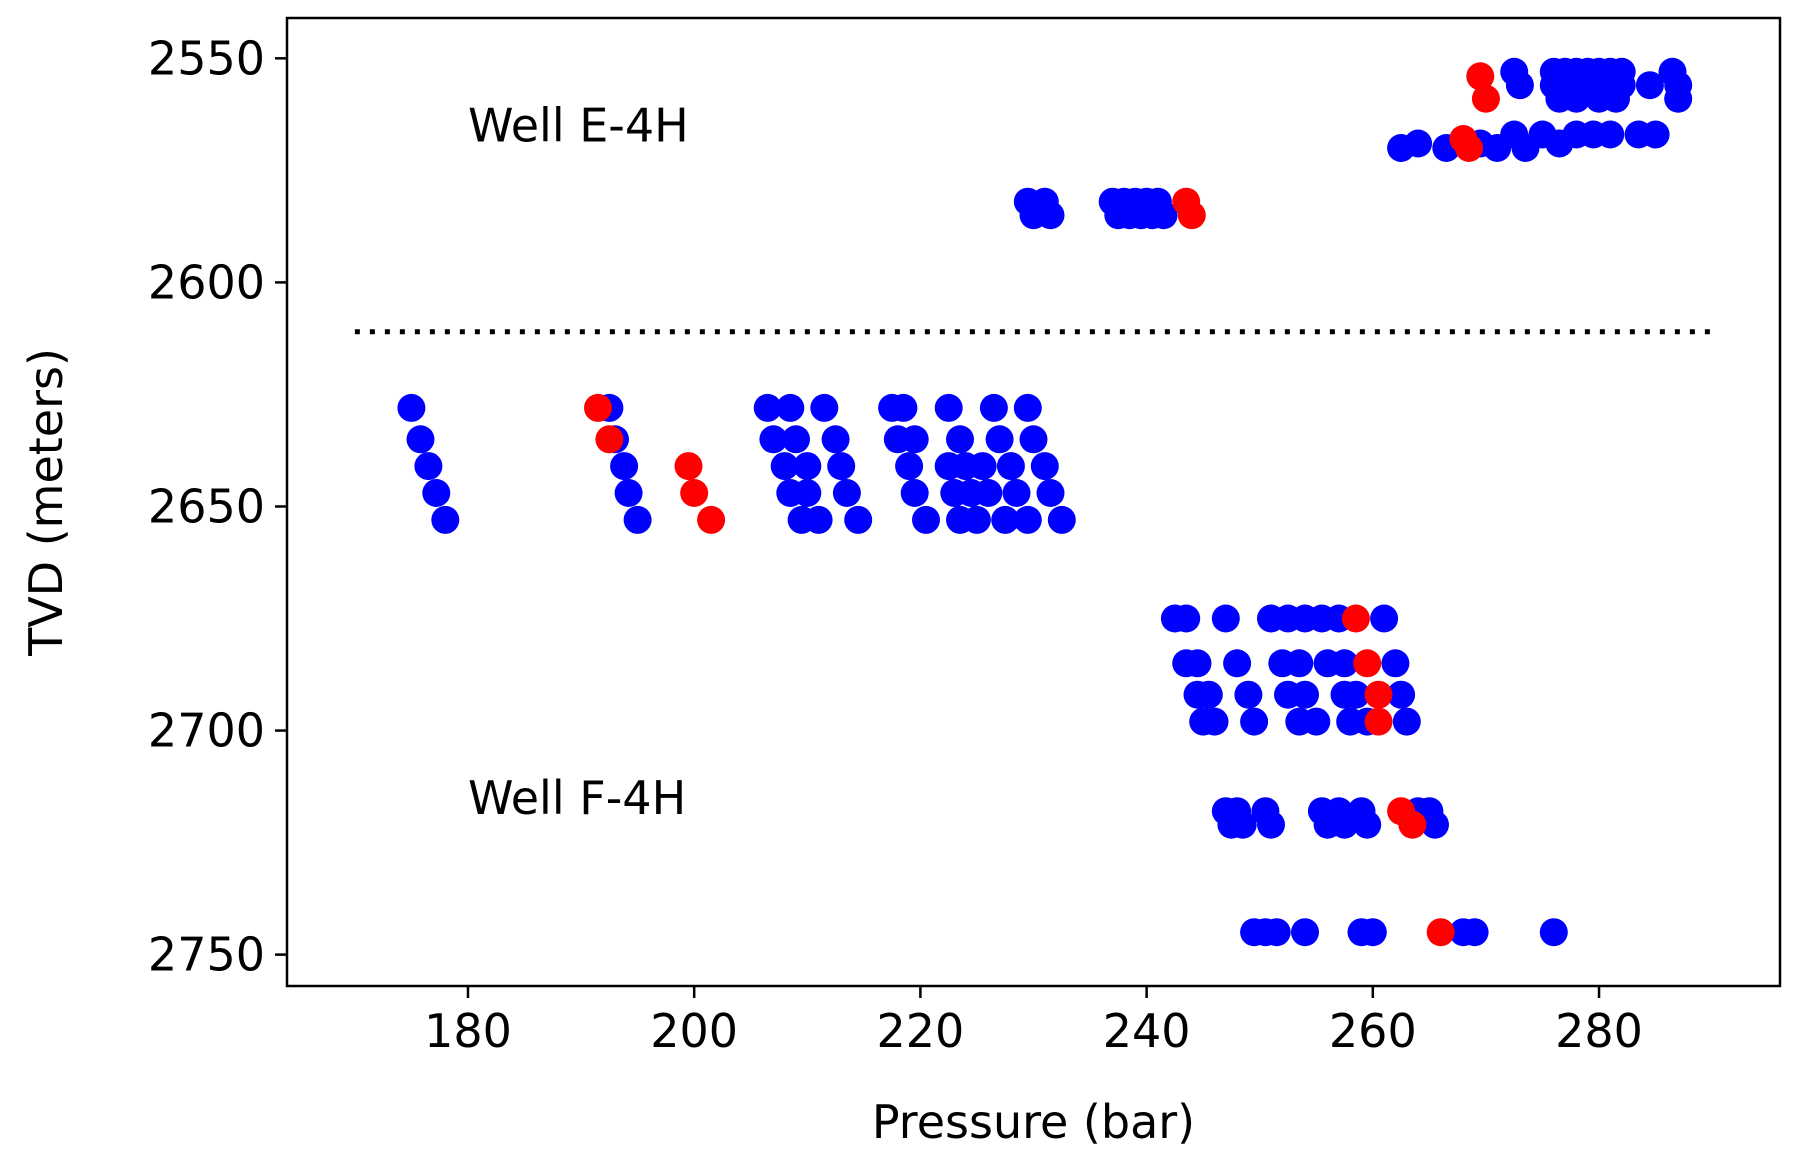  What do you see at coordinates (1147, 1031) in the screenshot?
I see `x-tick-label: 240` at bounding box center [1147, 1031].